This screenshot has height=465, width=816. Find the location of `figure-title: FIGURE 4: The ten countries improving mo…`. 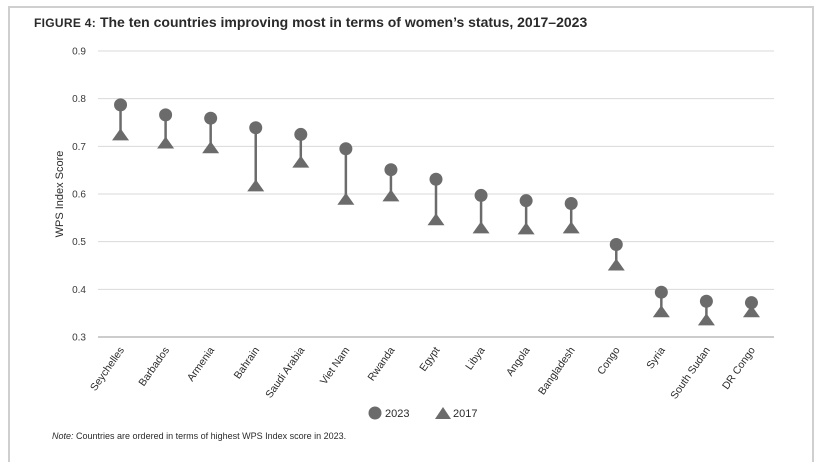

figure-title: FIGURE 4: The ten countries improving mo… is located at coordinates (310, 22).